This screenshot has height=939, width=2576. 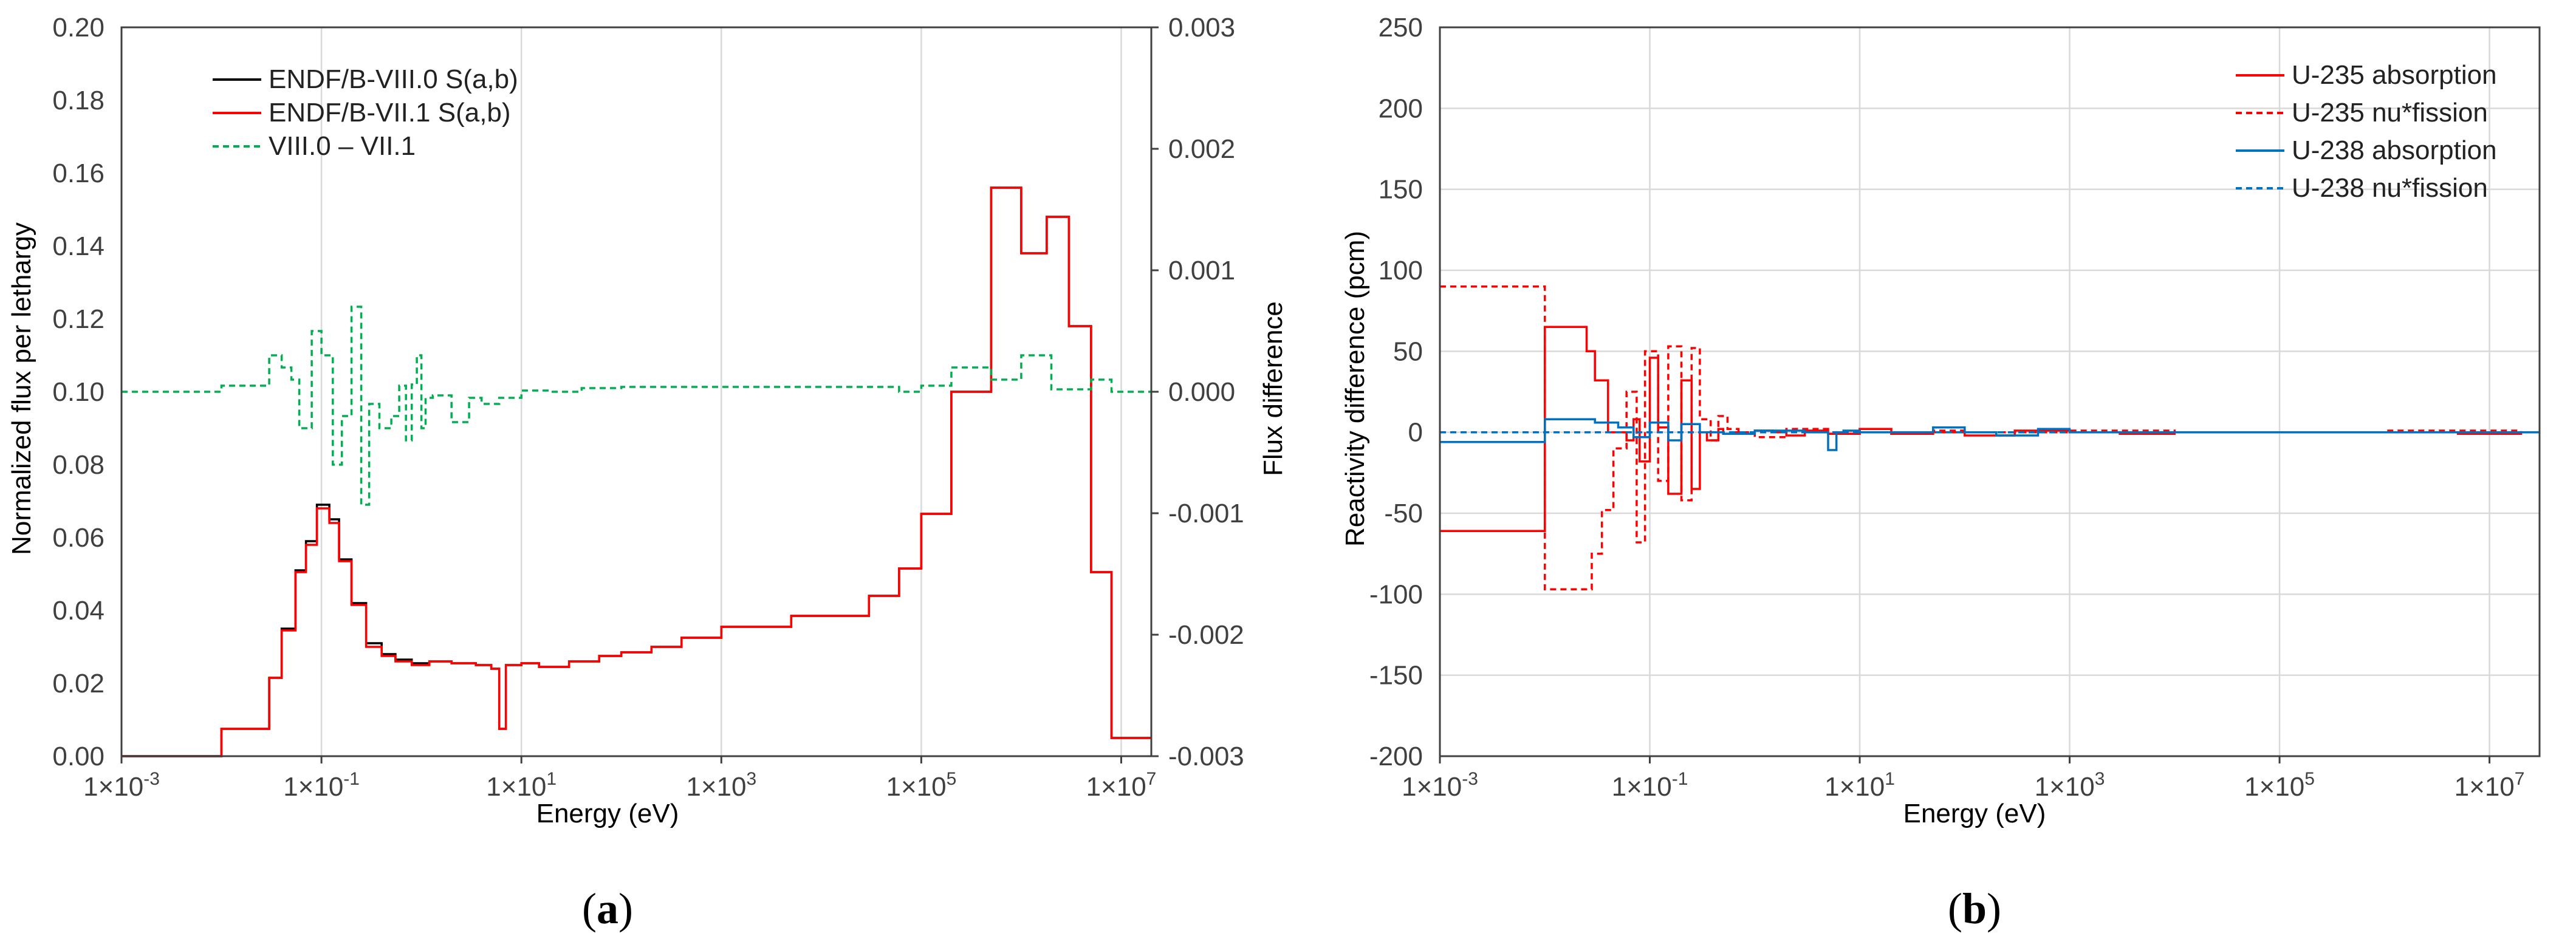 What do you see at coordinates (342, 146) in the screenshot?
I see `legend-label: VIII.0 – VII.1` at bounding box center [342, 146].